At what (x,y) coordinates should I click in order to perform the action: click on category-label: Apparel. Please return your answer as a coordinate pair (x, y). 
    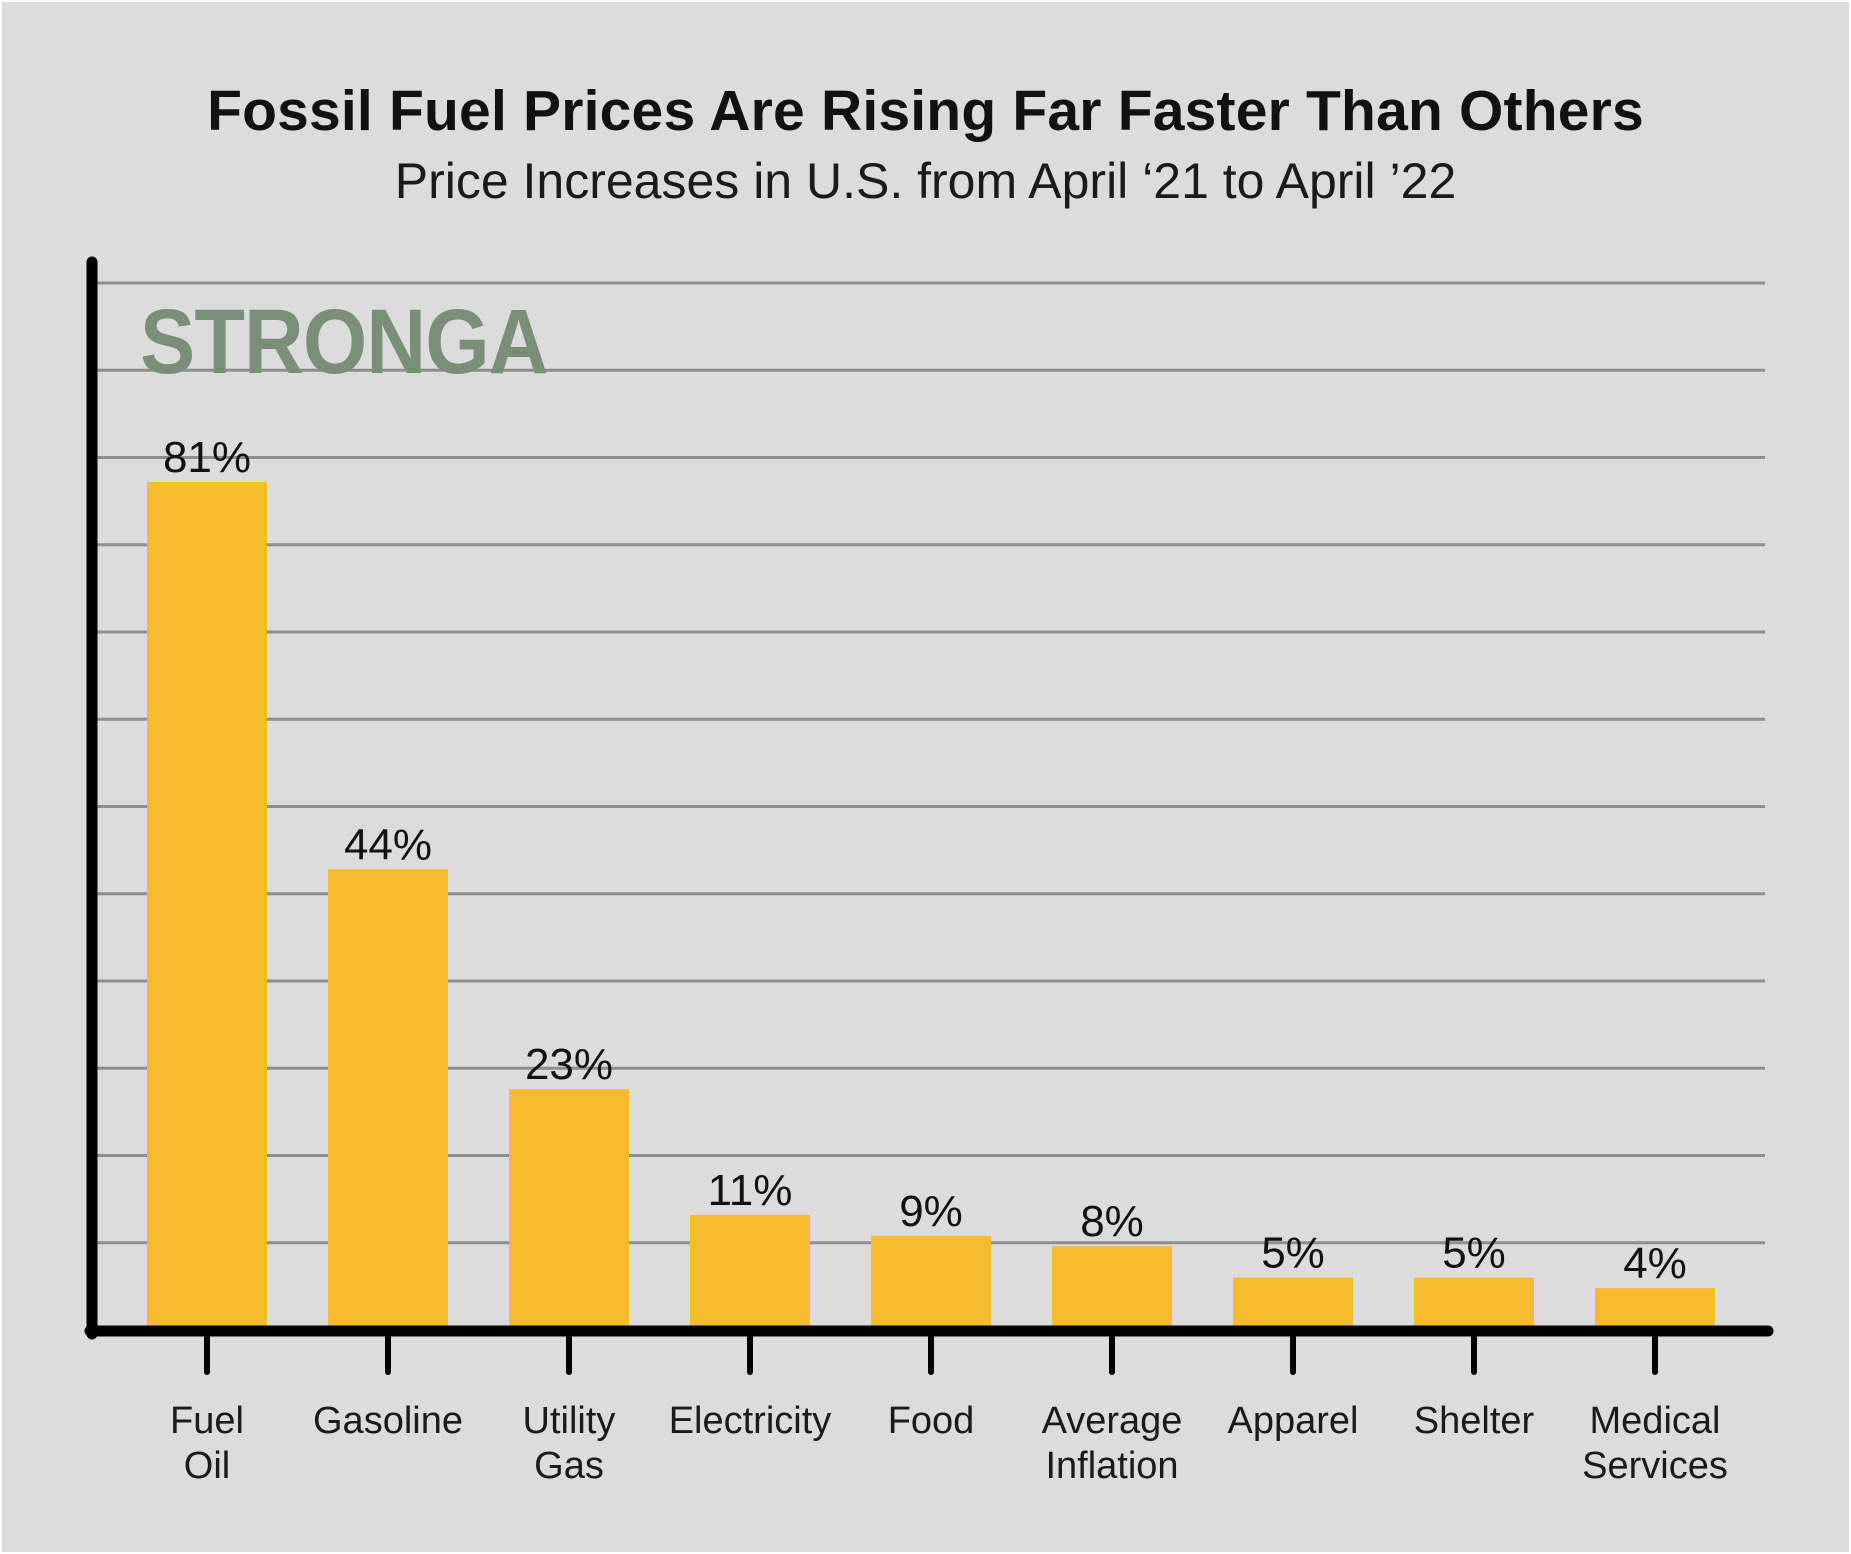
    Looking at the image, I should click on (1293, 1421).